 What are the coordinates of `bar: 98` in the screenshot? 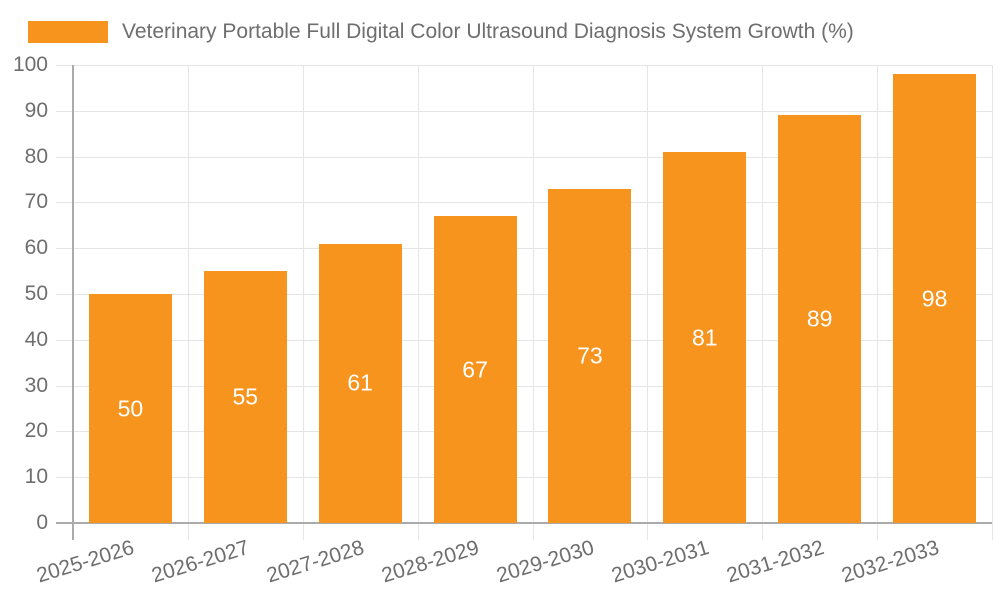 It's located at (935, 298).